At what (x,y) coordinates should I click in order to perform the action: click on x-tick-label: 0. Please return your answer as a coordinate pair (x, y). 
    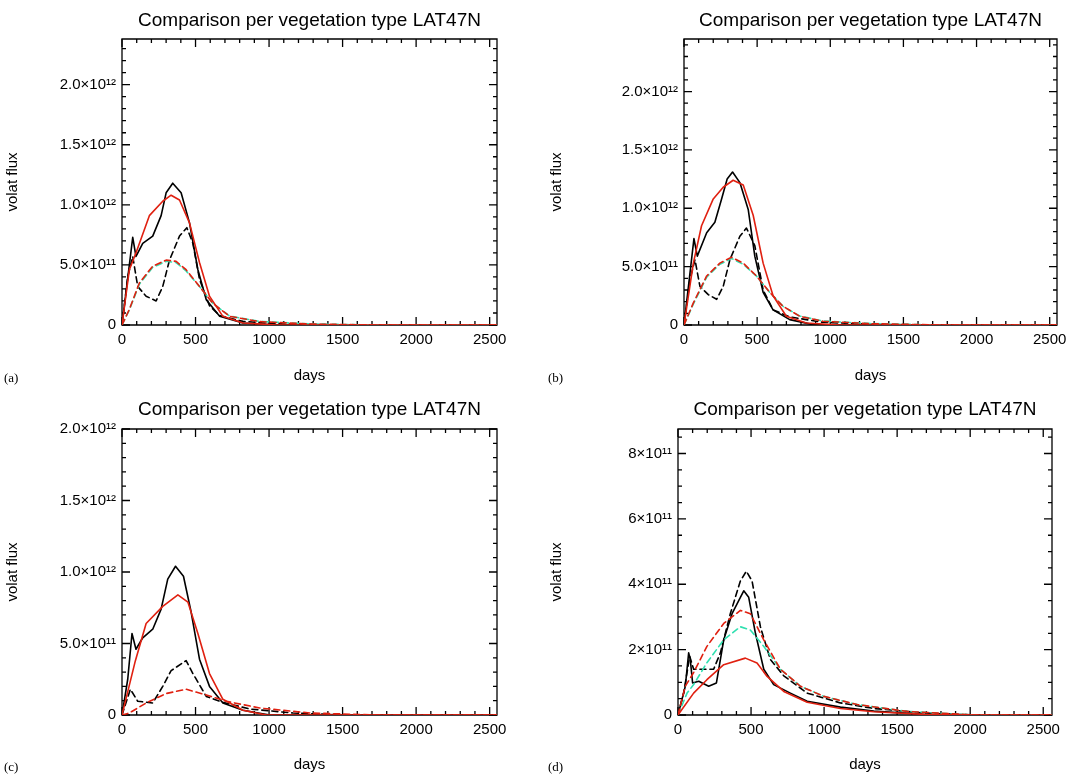
    Looking at the image, I should click on (684, 339).